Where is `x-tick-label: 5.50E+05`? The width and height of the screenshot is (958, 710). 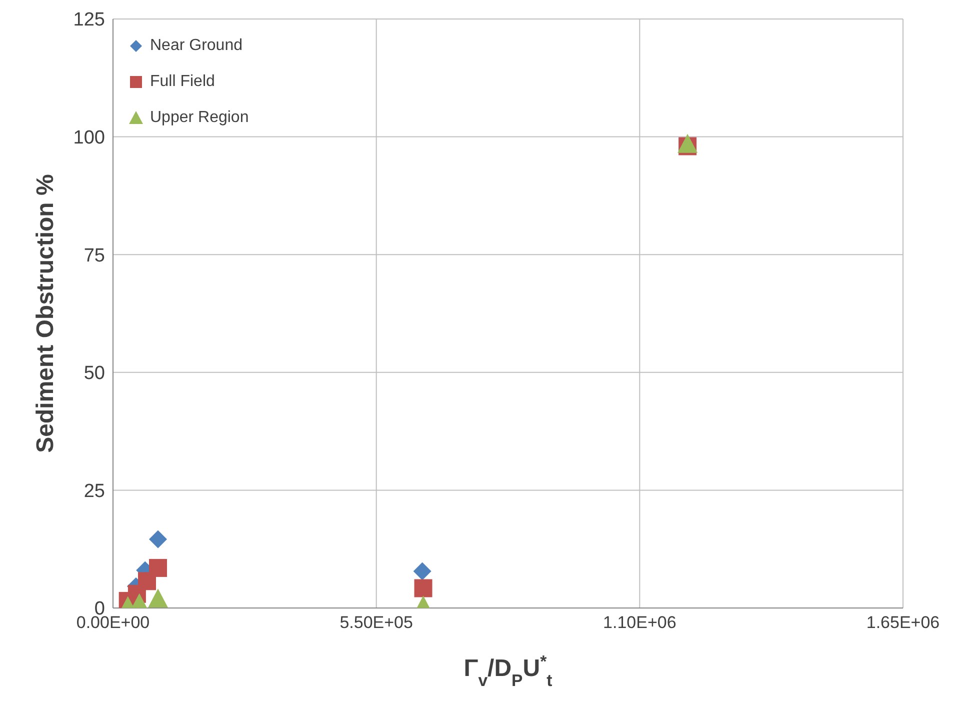 x-tick-label: 5.50E+05 is located at coordinates (376, 622).